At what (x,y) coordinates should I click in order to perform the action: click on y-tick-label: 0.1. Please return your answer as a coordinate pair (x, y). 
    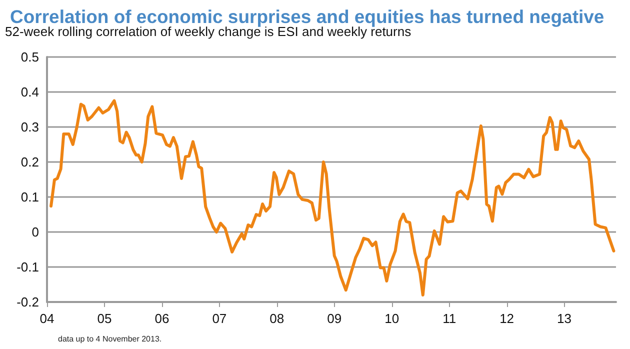
    Looking at the image, I should click on (29, 197).